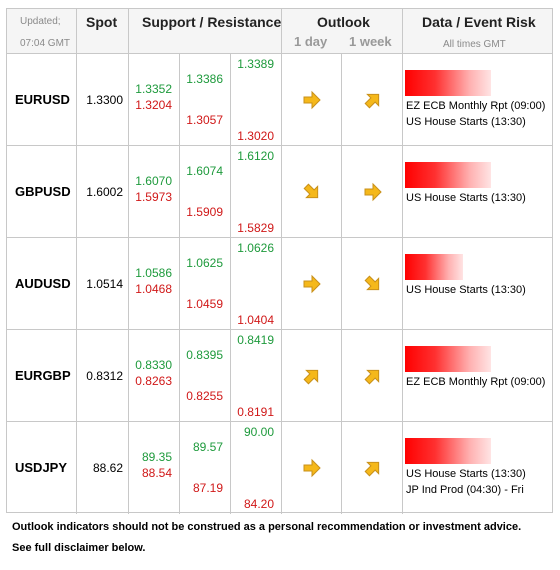  I want to click on currency-pair: USDJPY, so click(41, 467).